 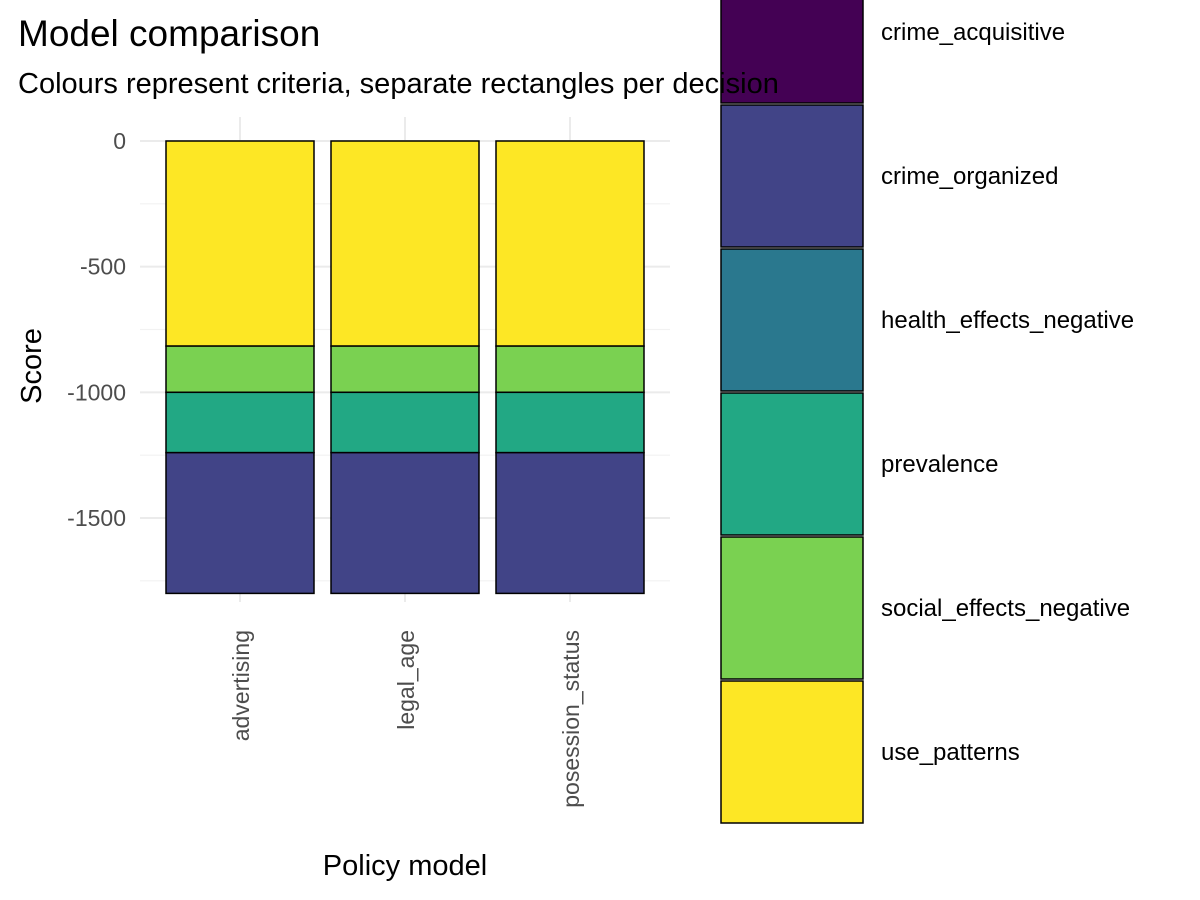 I want to click on legend-key-health-effects-negative, so click(x=792, y=320).